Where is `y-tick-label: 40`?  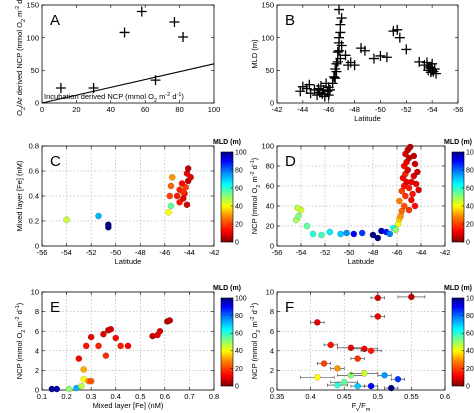
y-tick-label: 40 is located at coordinates (270, 206).